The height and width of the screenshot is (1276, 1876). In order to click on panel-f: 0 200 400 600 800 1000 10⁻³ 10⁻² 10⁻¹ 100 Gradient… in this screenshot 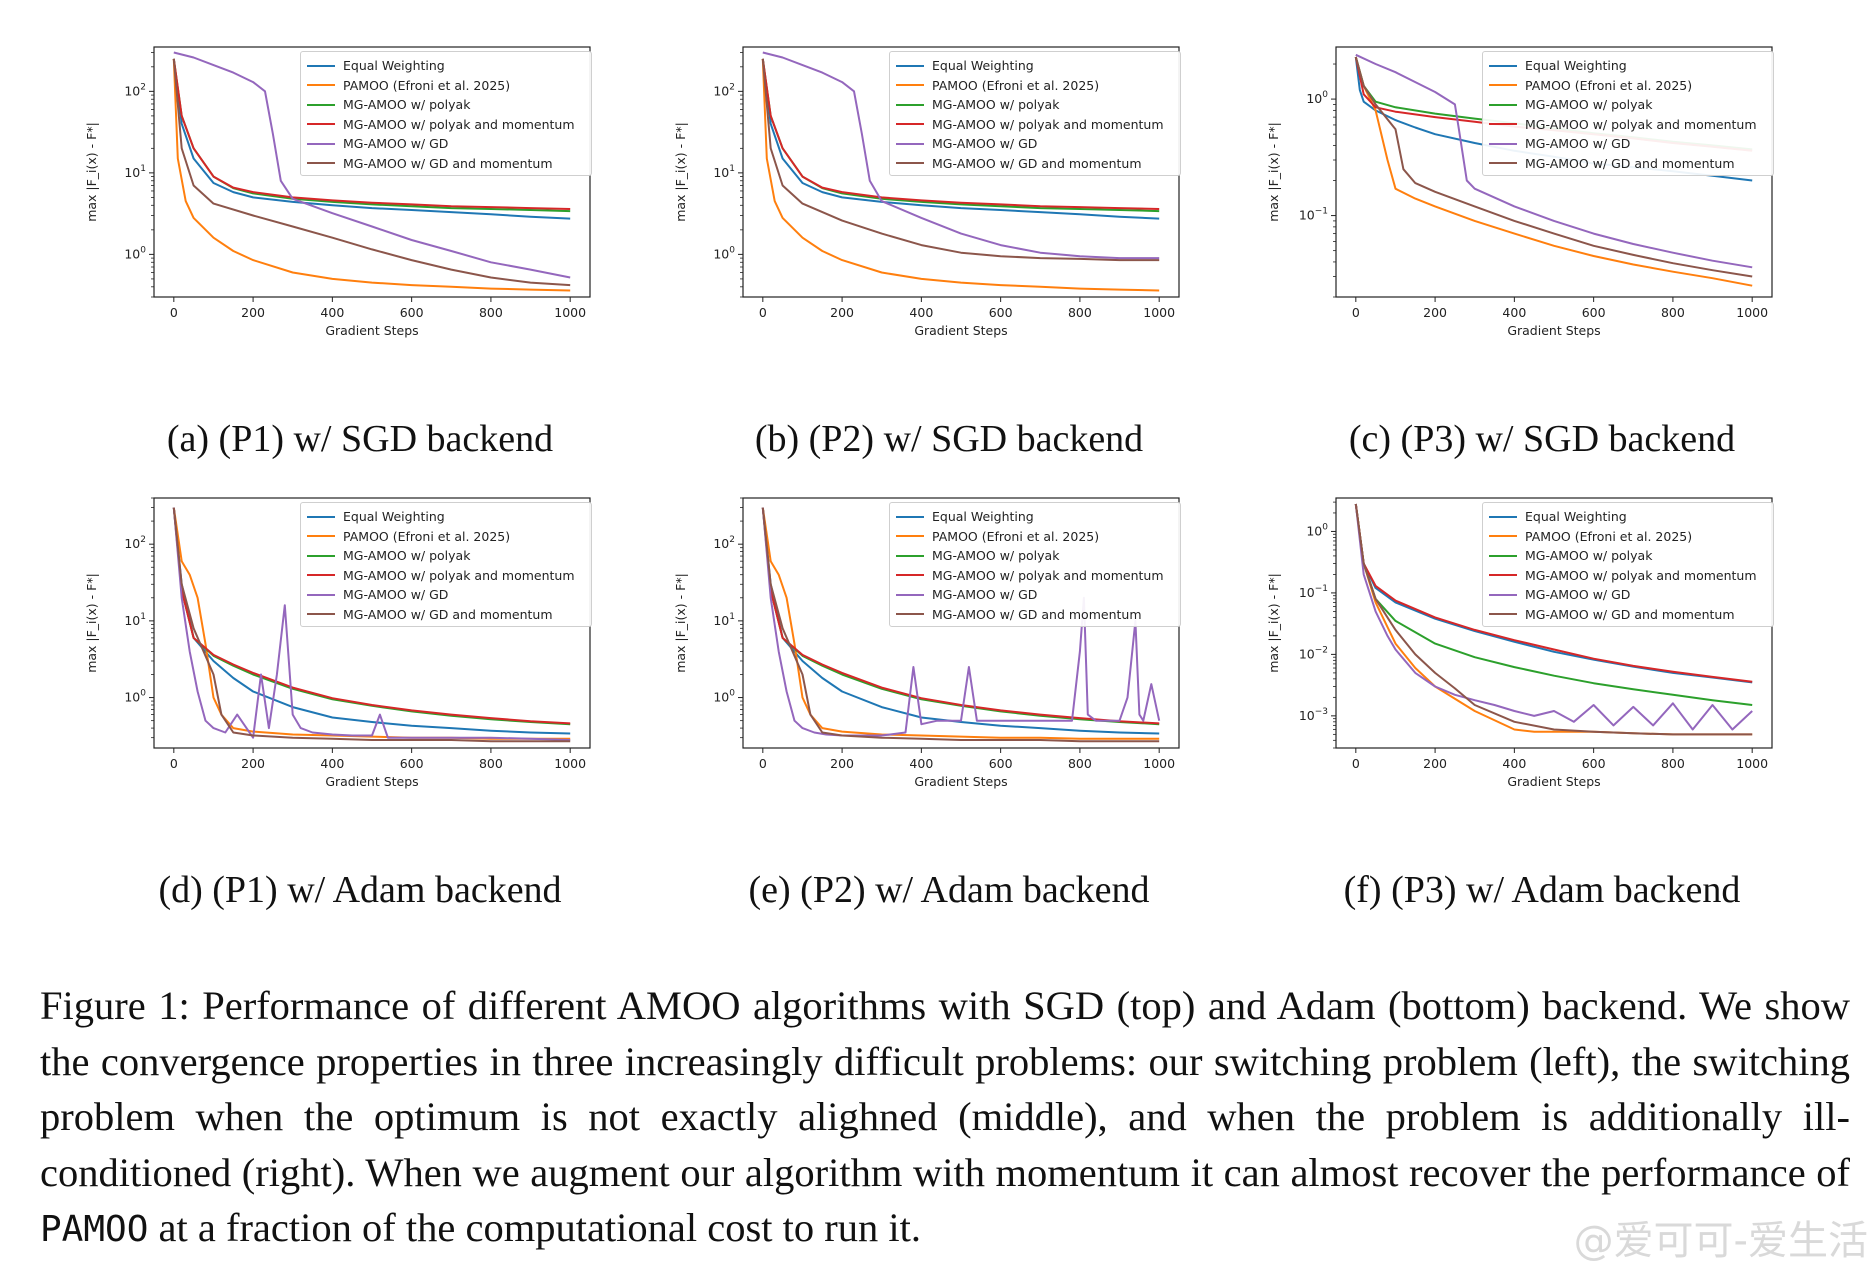, I will do `click(1542, 703)`.